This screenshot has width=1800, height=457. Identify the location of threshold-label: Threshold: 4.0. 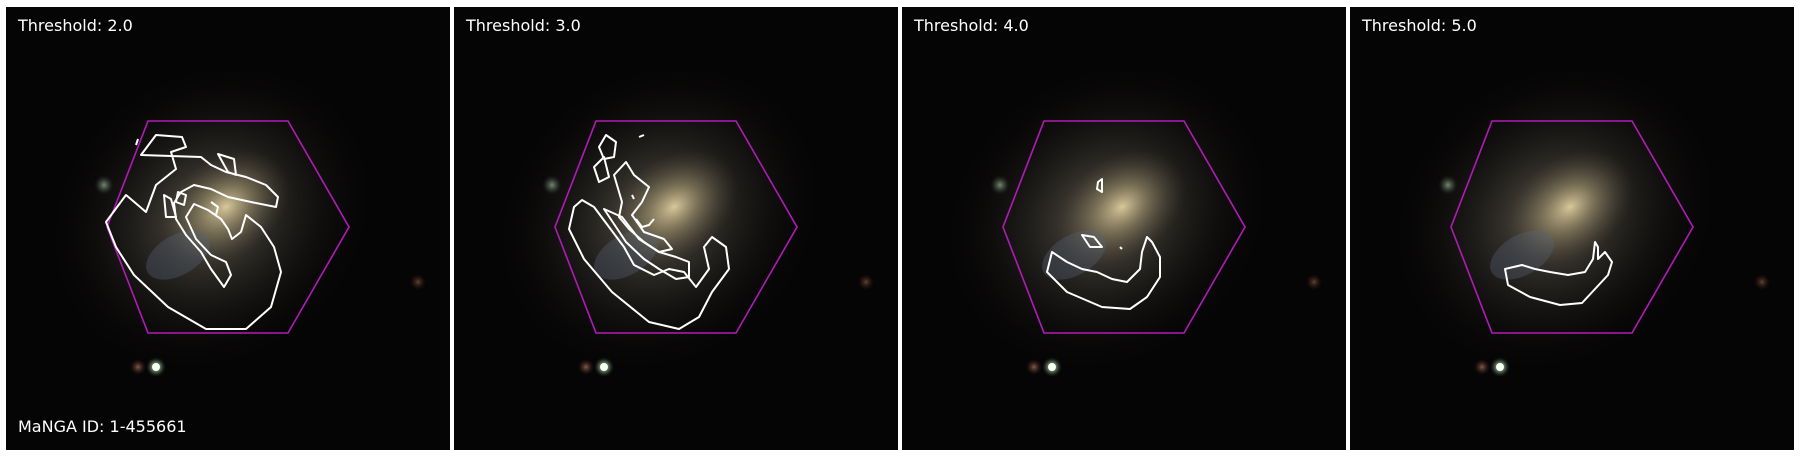
(971, 25).